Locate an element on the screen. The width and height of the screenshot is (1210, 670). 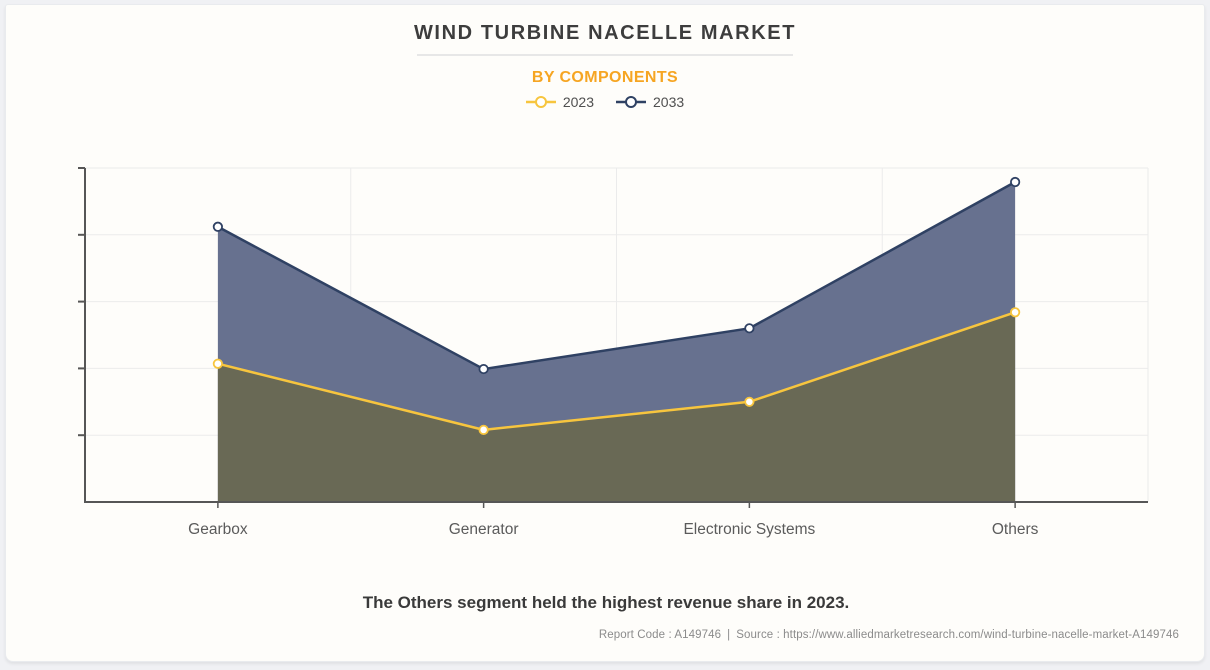
marker-2023-electronic-systems is located at coordinates (749, 401).